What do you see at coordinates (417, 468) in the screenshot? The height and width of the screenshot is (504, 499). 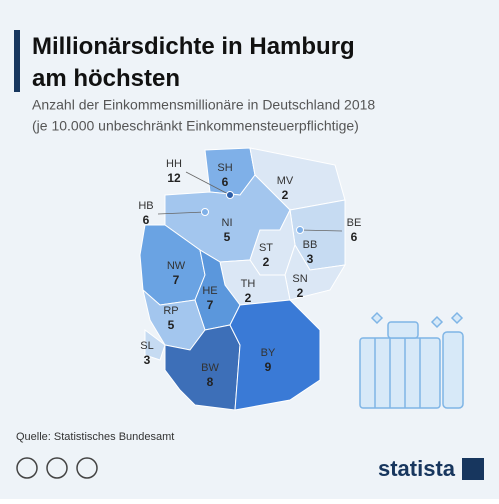 I see `logo: statista` at bounding box center [417, 468].